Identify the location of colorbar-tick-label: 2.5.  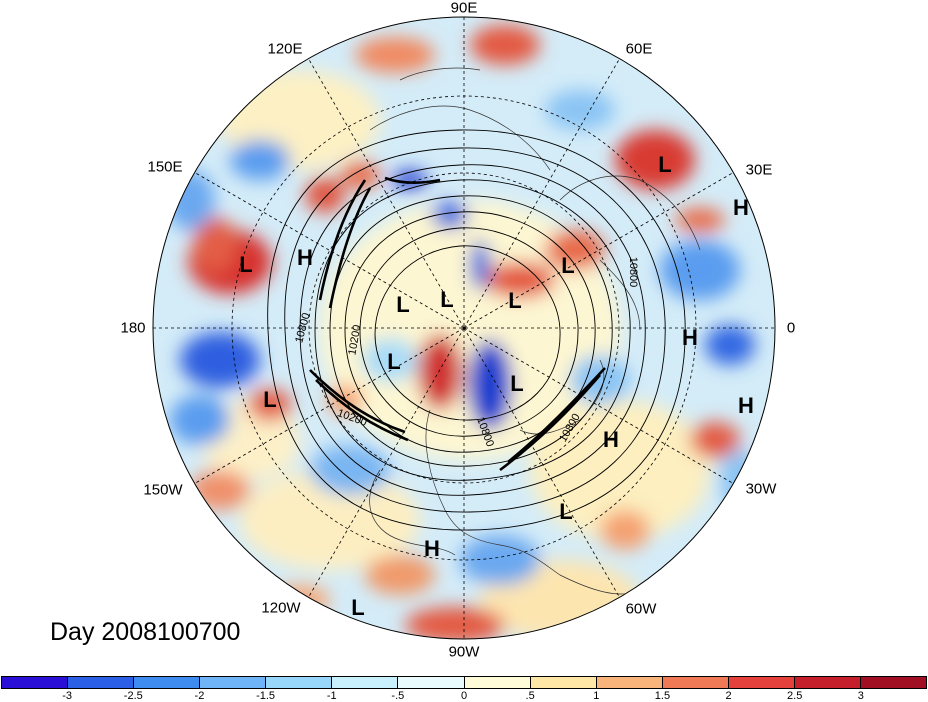
(795, 696).